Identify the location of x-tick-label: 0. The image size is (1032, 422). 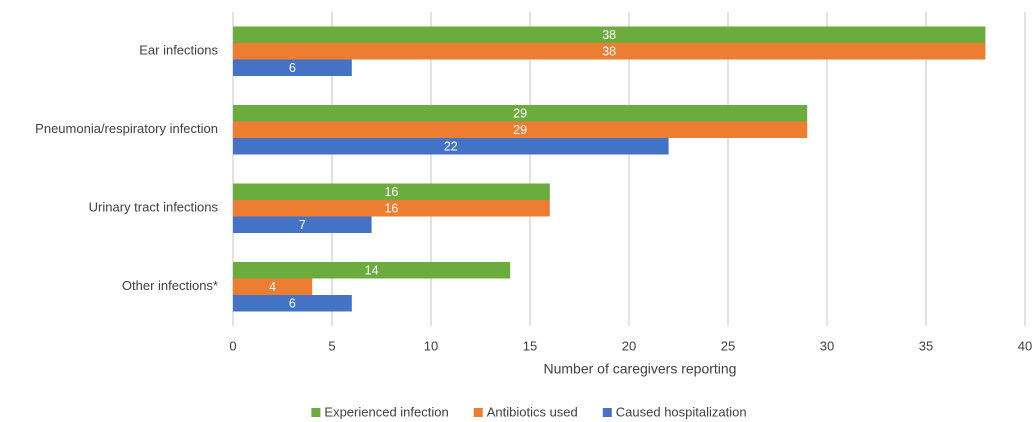
(232, 345).